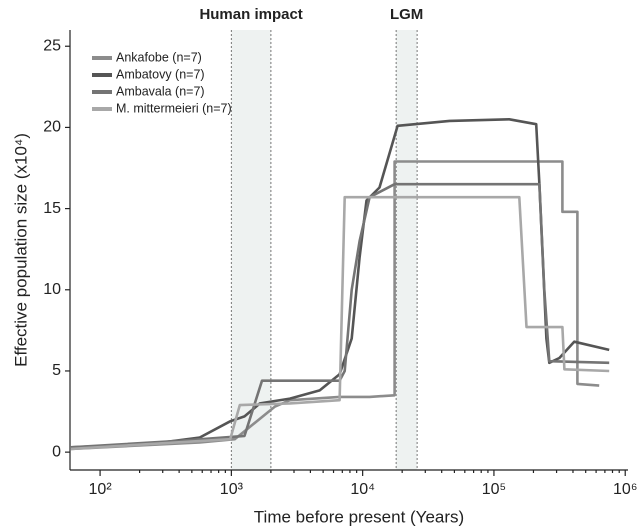  What do you see at coordinates (56, 370) in the screenshot?
I see `y-tick-label: 5` at bounding box center [56, 370].